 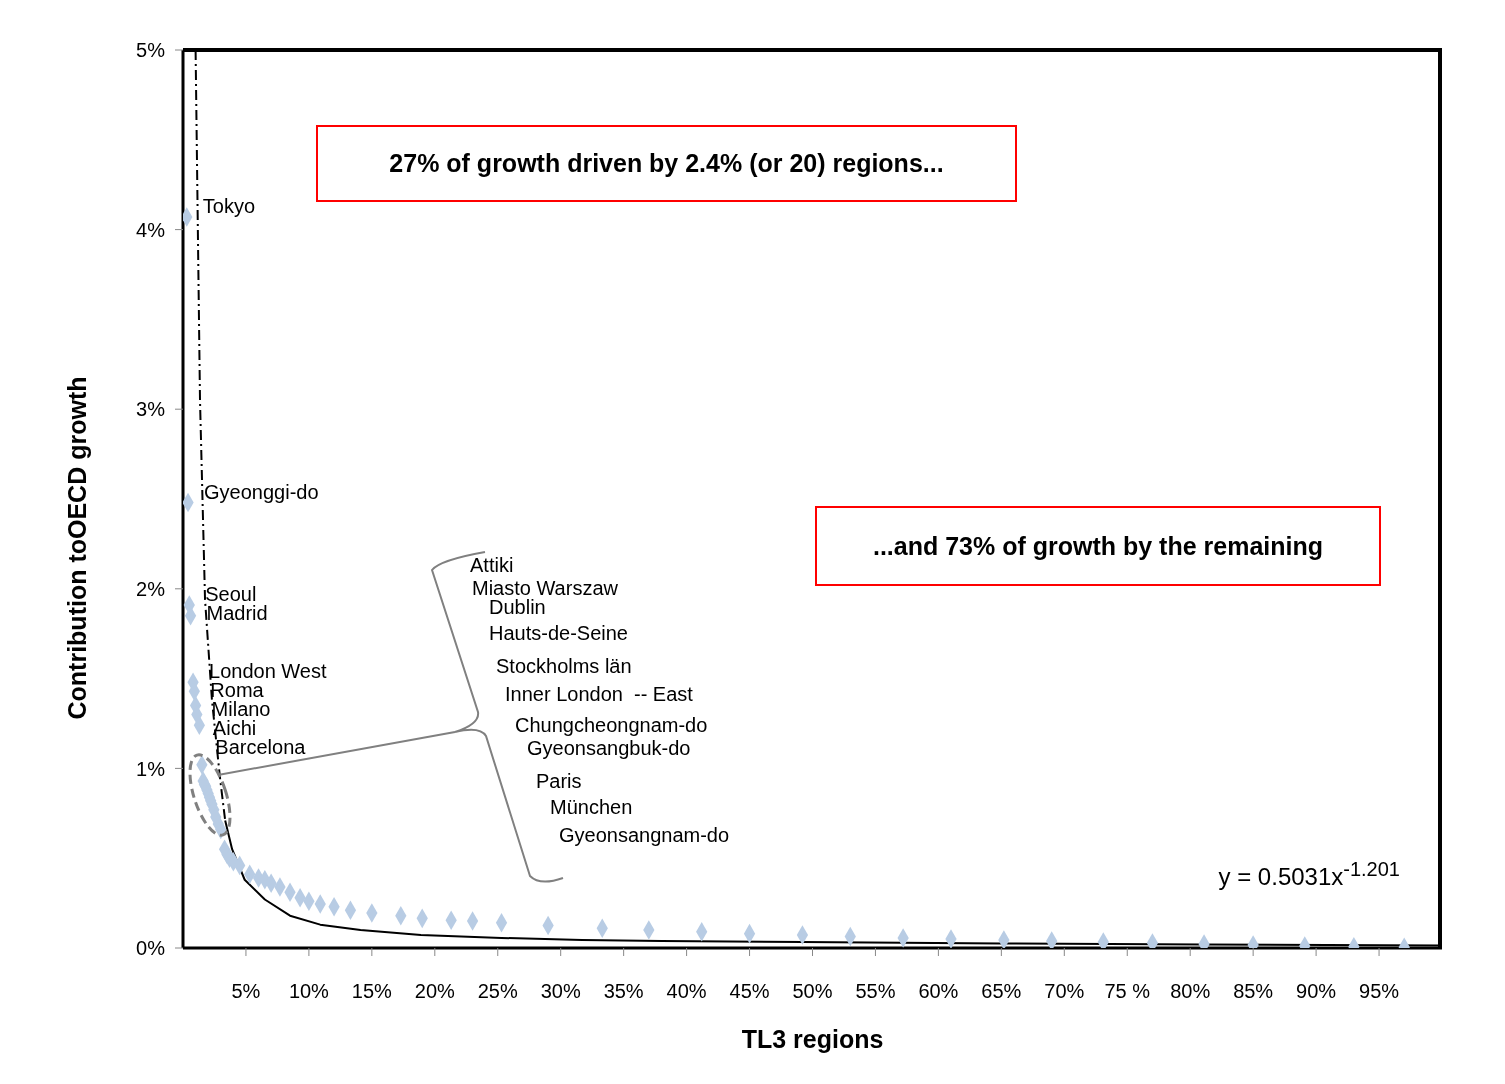 What do you see at coordinates (151, 948) in the screenshot?
I see `y-tick-label: 0%` at bounding box center [151, 948].